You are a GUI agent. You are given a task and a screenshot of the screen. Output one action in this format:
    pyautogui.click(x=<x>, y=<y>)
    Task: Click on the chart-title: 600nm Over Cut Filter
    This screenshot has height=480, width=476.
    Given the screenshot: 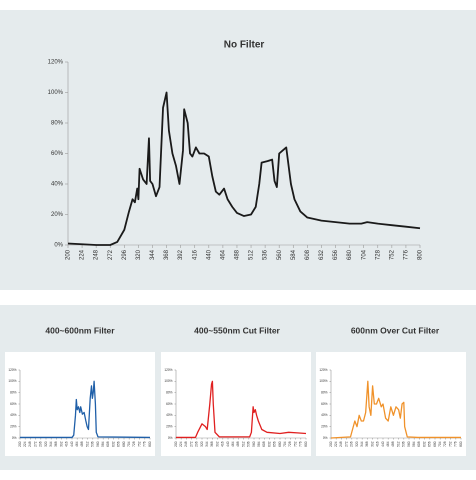 What is the action you would take?
    pyautogui.click(x=395, y=330)
    